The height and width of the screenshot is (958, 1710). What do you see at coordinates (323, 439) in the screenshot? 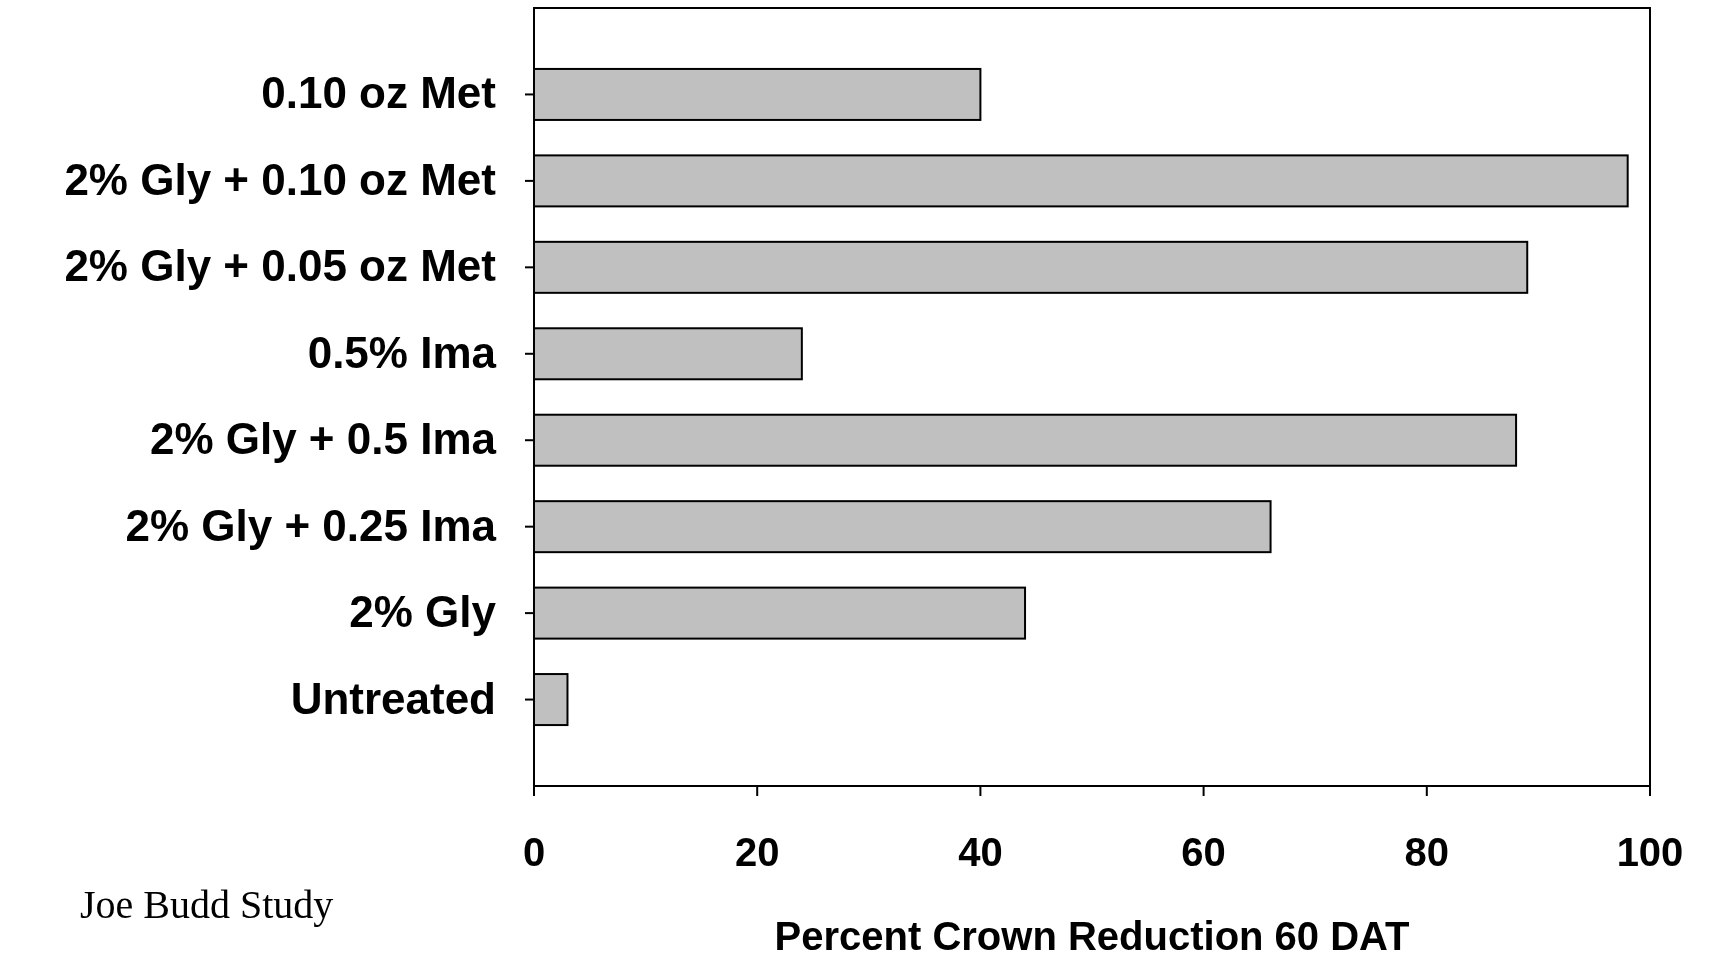
I see `y-tick-label: 2% Gly + 0.5 Ima` at bounding box center [323, 439].